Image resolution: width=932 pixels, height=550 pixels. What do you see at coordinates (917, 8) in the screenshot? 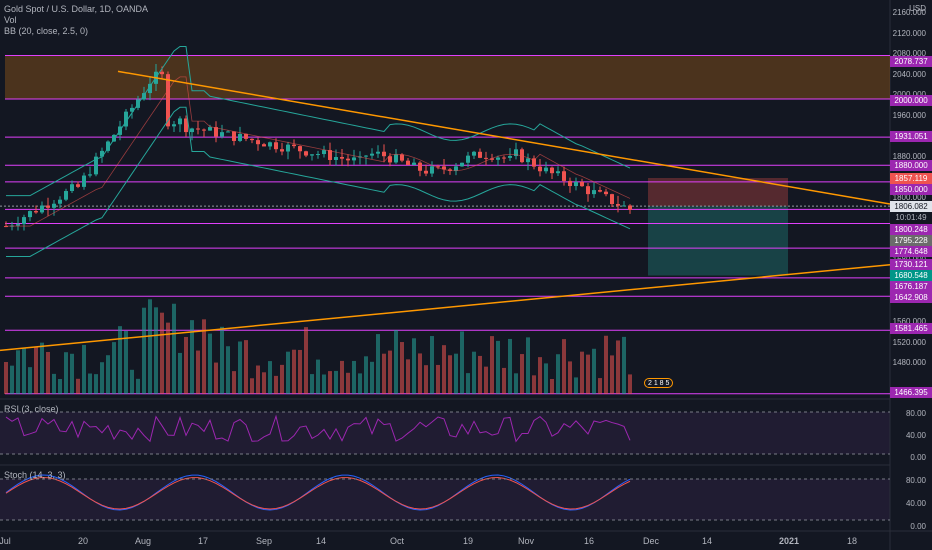
I see `currency-label: USD` at bounding box center [917, 8].